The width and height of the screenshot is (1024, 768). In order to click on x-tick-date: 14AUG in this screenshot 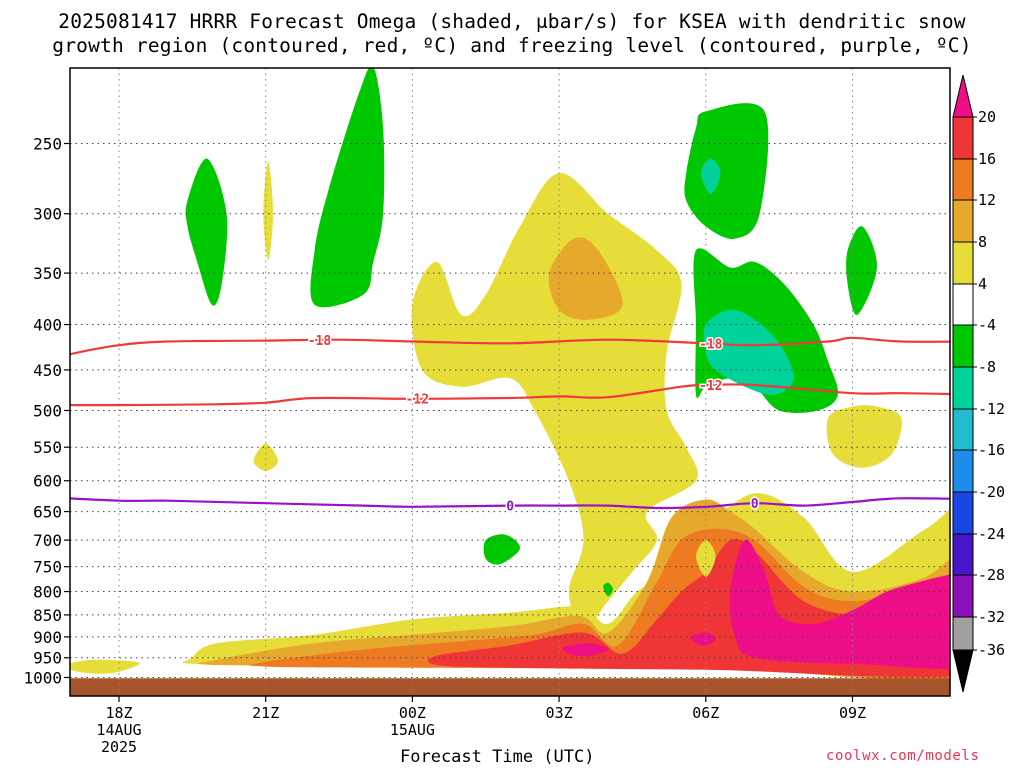, I will do `click(118, 730)`.